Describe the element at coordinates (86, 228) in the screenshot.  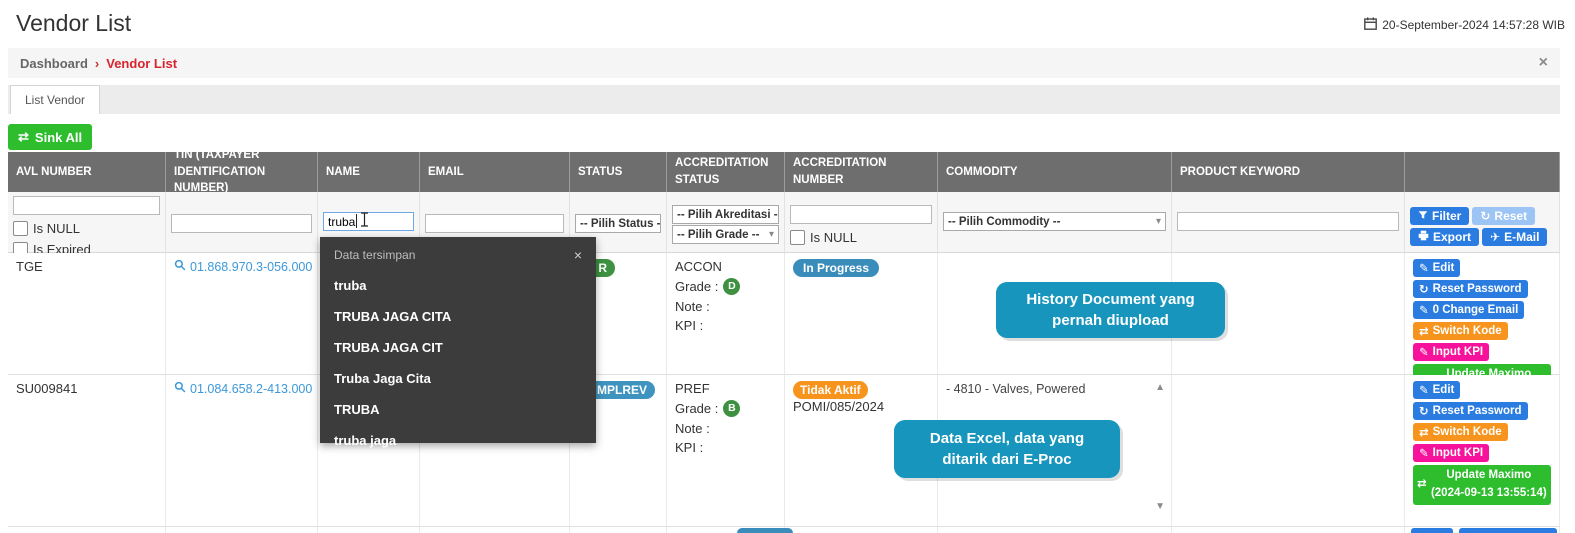
I see `avl-is-null-checkbox: Is NULL` at that location.